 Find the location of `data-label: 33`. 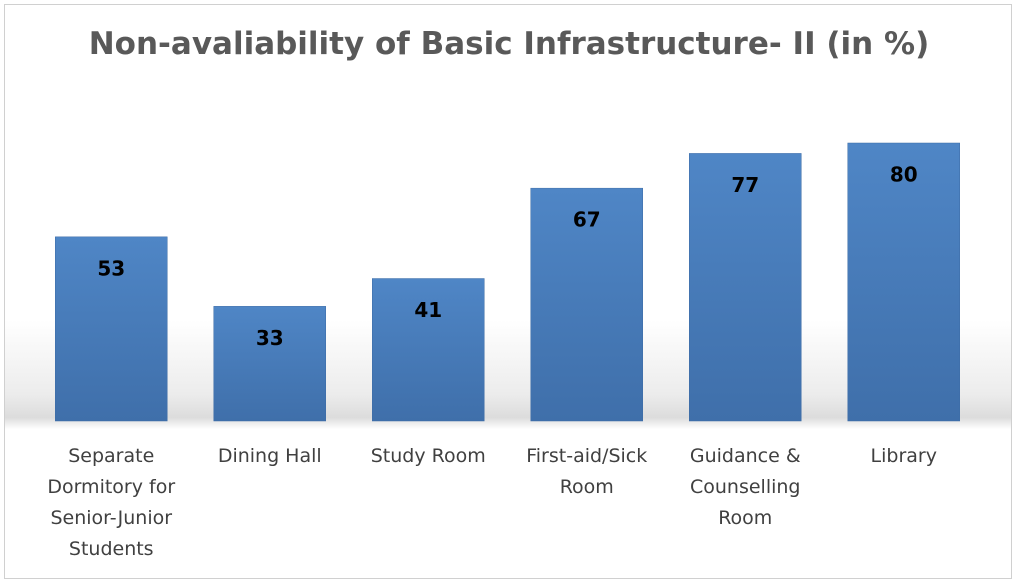

data-label: 33 is located at coordinates (270, 338).